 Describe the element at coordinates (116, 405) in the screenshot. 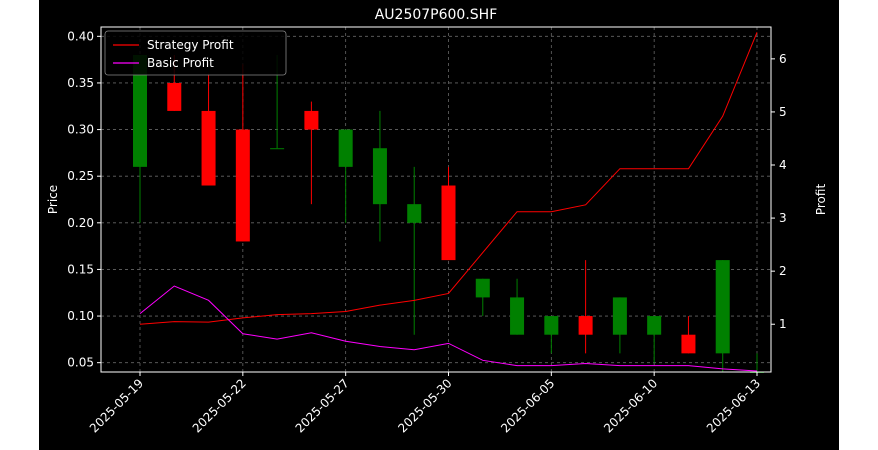

I see `x-tick-label: 2025-05-19` at that location.